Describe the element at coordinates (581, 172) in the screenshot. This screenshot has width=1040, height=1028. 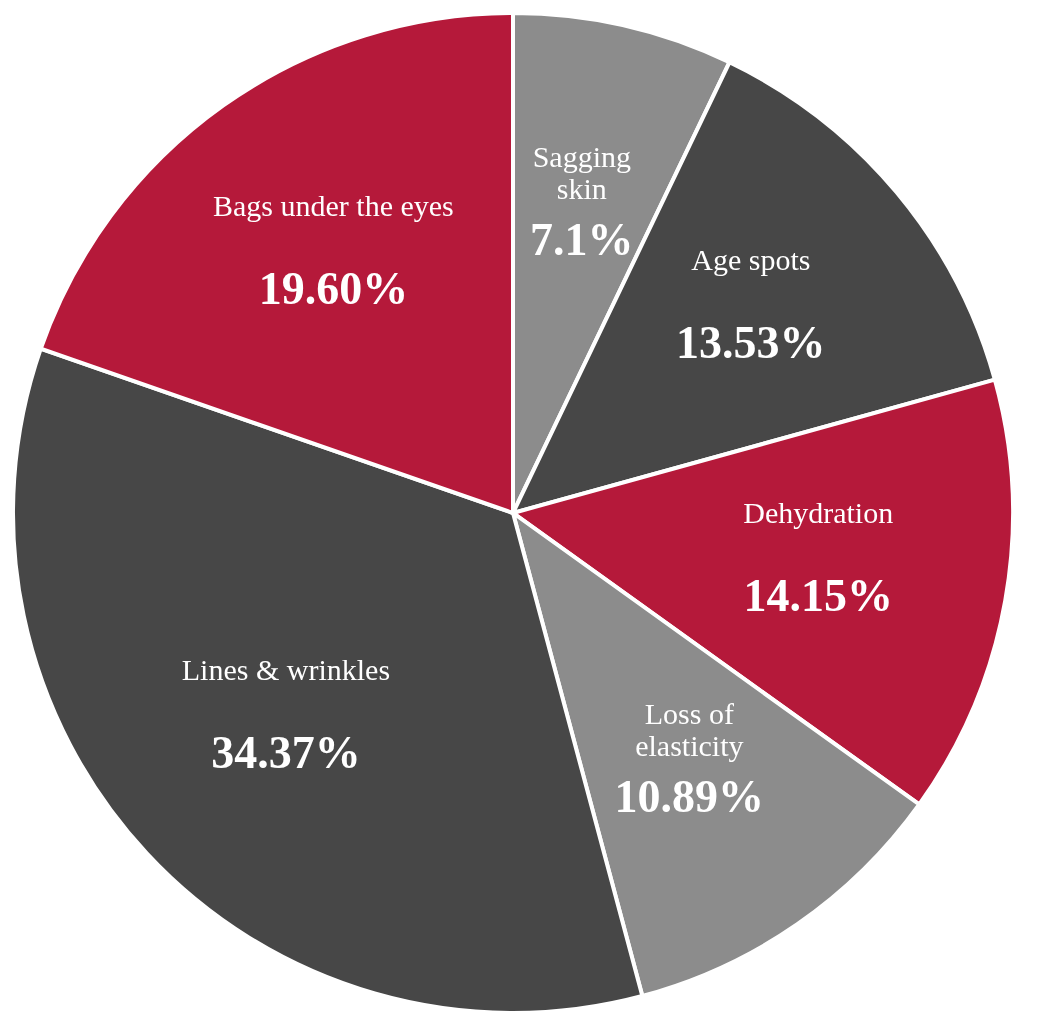
I see `slice-label: Sagging skin` at that location.